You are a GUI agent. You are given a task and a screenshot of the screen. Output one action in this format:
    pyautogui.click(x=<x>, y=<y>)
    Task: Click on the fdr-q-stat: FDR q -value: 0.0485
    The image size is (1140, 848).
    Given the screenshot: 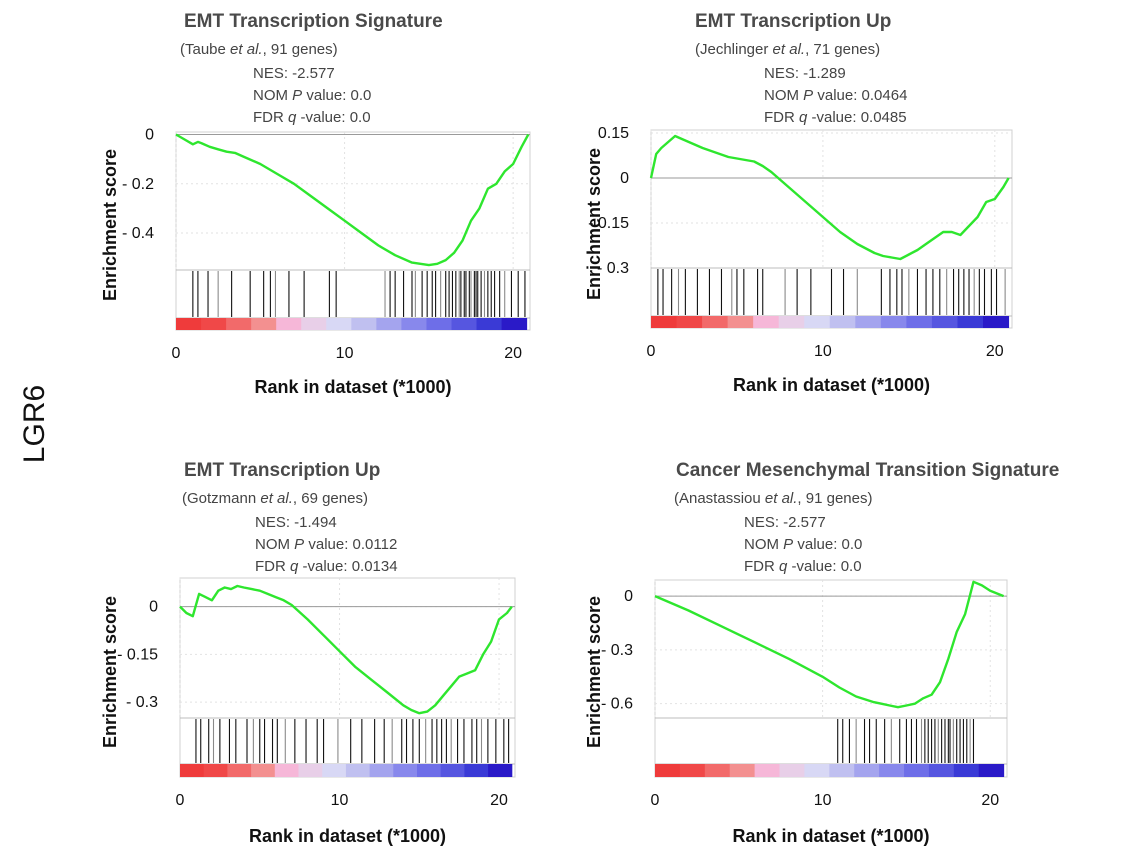 What is the action you would take?
    pyautogui.click(x=835, y=117)
    